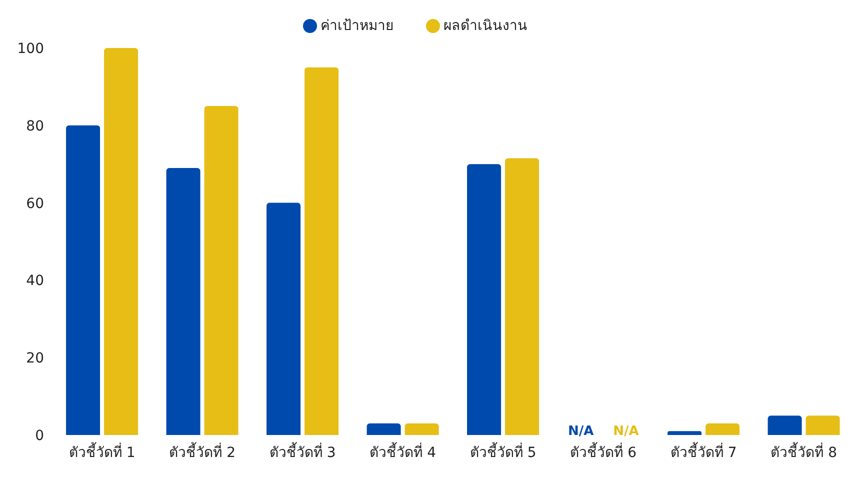 This screenshot has height=477, width=866. What do you see at coordinates (102, 451) in the screenshot?
I see `x-tick-label: ตัวชี้วัดที่ 1` at bounding box center [102, 451].